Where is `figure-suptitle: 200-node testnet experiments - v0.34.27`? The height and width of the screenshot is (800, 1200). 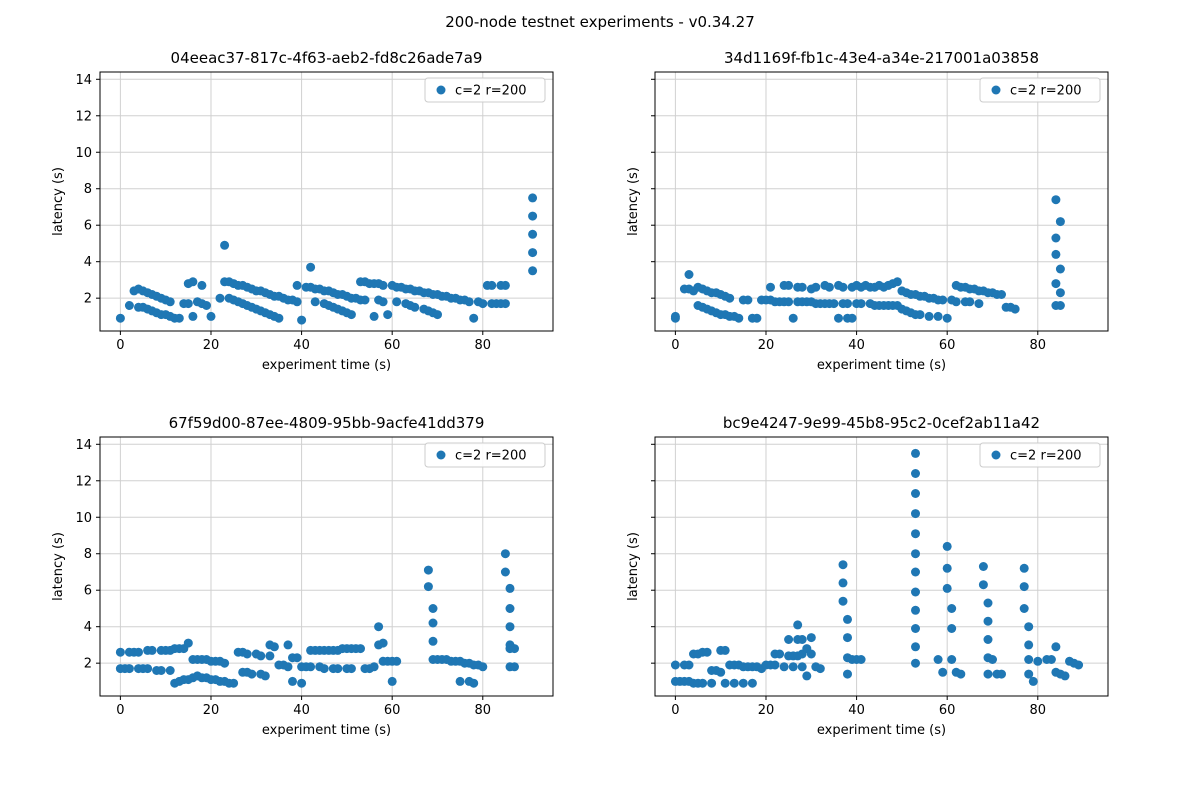 figure-suptitle: 200-node testnet experiments - v0.34.27 is located at coordinates (600, 22).